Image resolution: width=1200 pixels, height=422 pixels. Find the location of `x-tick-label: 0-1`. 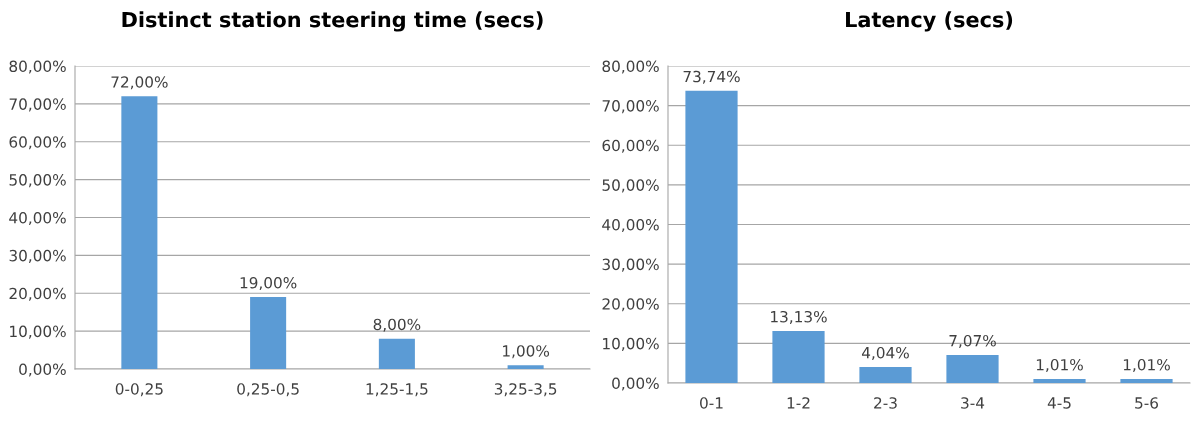

x-tick-label: 0-1 is located at coordinates (711, 403).